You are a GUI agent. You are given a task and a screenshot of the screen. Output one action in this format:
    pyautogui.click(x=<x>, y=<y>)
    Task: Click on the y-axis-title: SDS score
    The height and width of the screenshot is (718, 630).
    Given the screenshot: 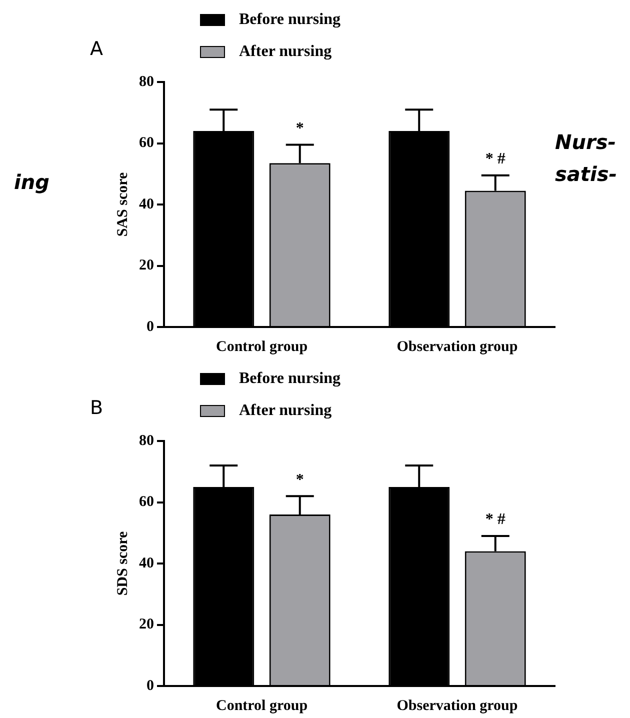 What is the action you would take?
    pyautogui.click(x=122, y=563)
    